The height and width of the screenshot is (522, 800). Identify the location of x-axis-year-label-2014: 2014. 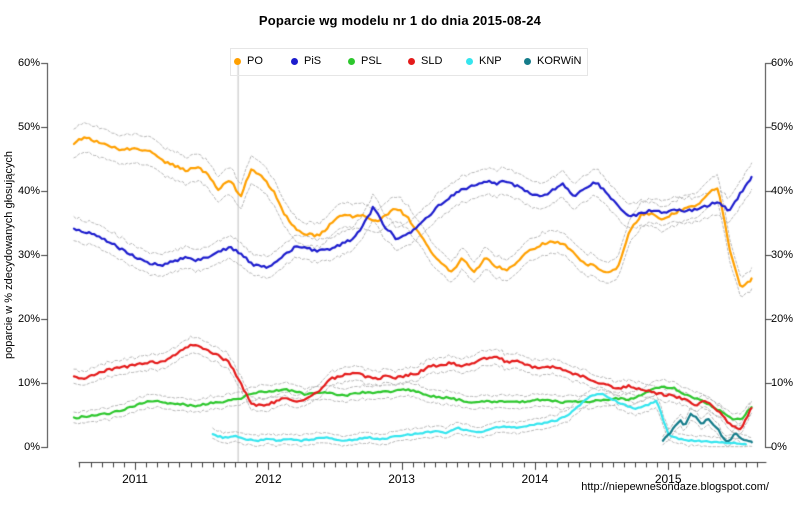
(535, 479).